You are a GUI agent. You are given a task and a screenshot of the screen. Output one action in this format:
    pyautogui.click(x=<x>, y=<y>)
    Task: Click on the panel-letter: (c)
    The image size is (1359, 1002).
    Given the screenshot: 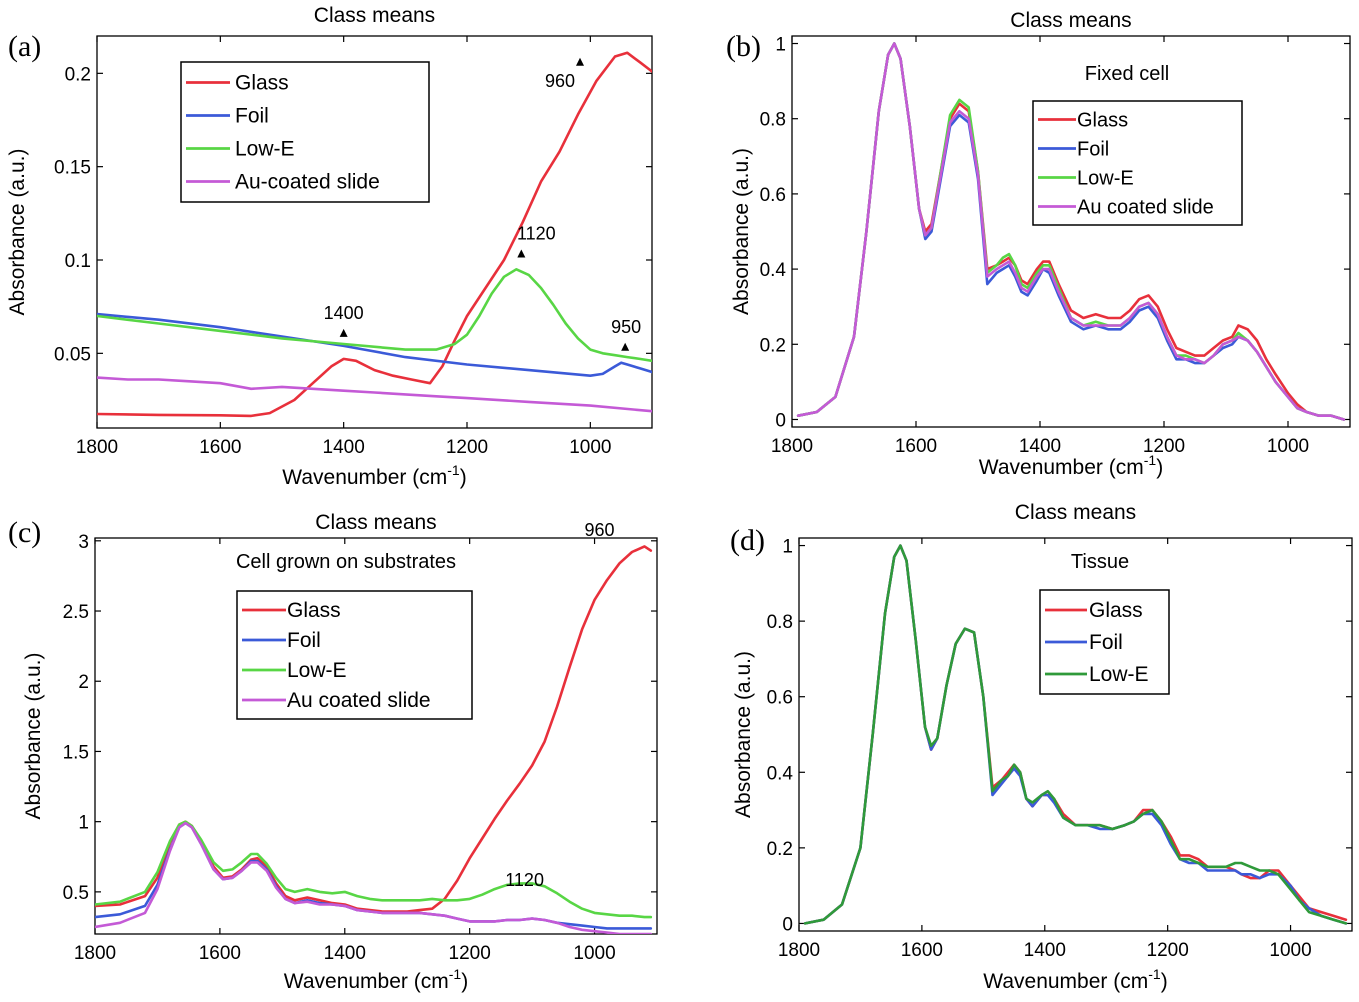 What is the action you would take?
    pyautogui.click(x=24, y=532)
    